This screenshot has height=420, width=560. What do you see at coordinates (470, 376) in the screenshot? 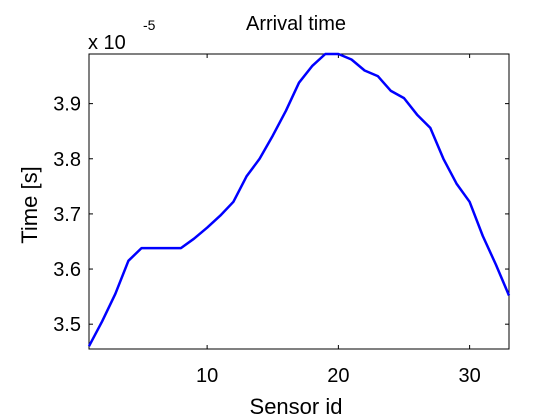
I see `x-tick-label: 30` at bounding box center [470, 376].